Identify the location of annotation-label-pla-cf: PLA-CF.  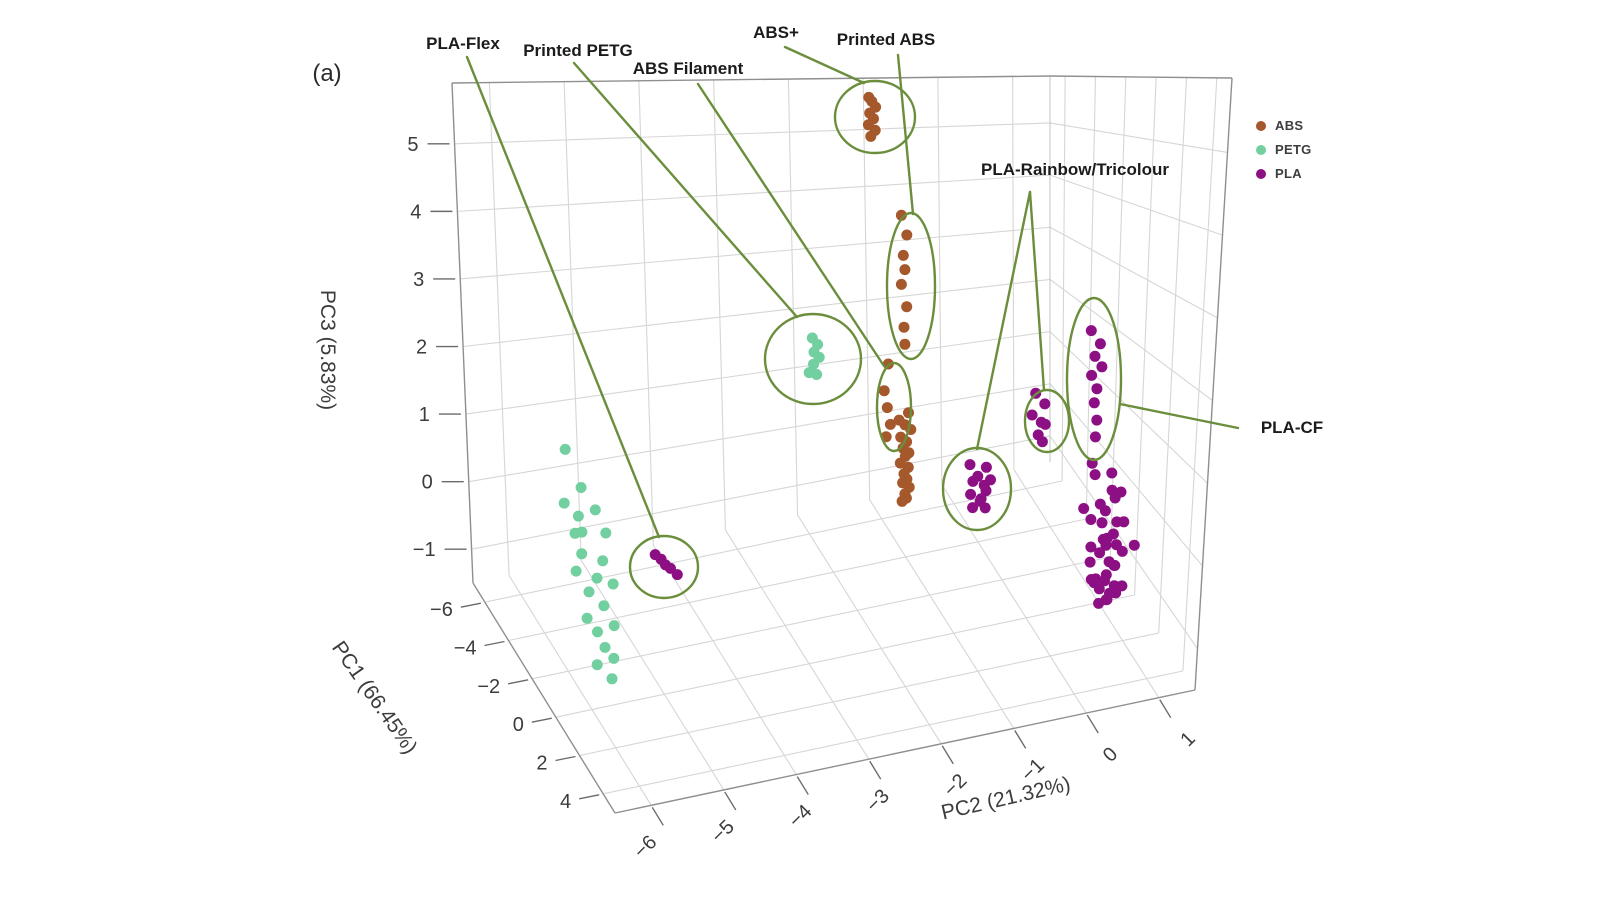
(1292, 427).